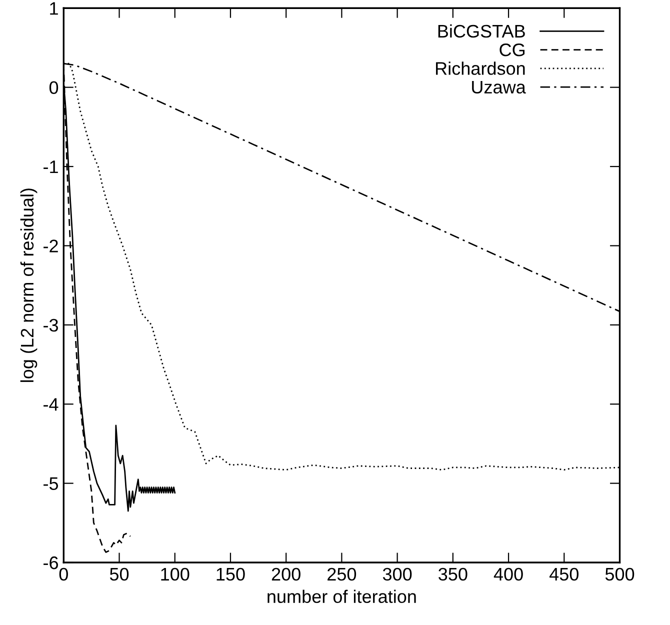 The image size is (670, 625). I want to click on y-tick-label: -5, so click(51, 483).